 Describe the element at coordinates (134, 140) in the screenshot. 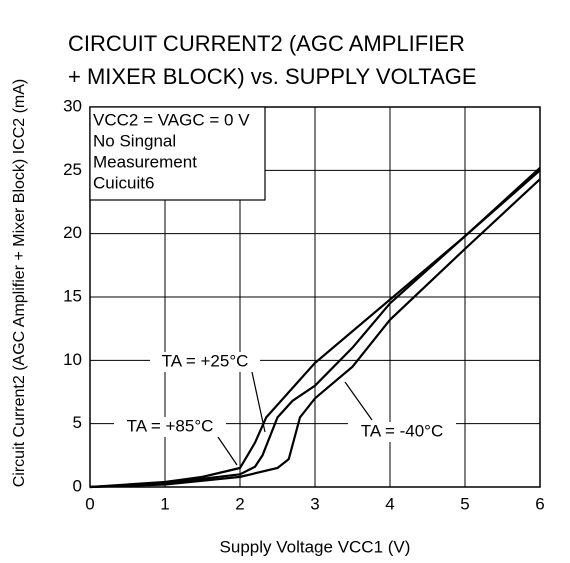

I see `annotation-text: No Singnal` at that location.